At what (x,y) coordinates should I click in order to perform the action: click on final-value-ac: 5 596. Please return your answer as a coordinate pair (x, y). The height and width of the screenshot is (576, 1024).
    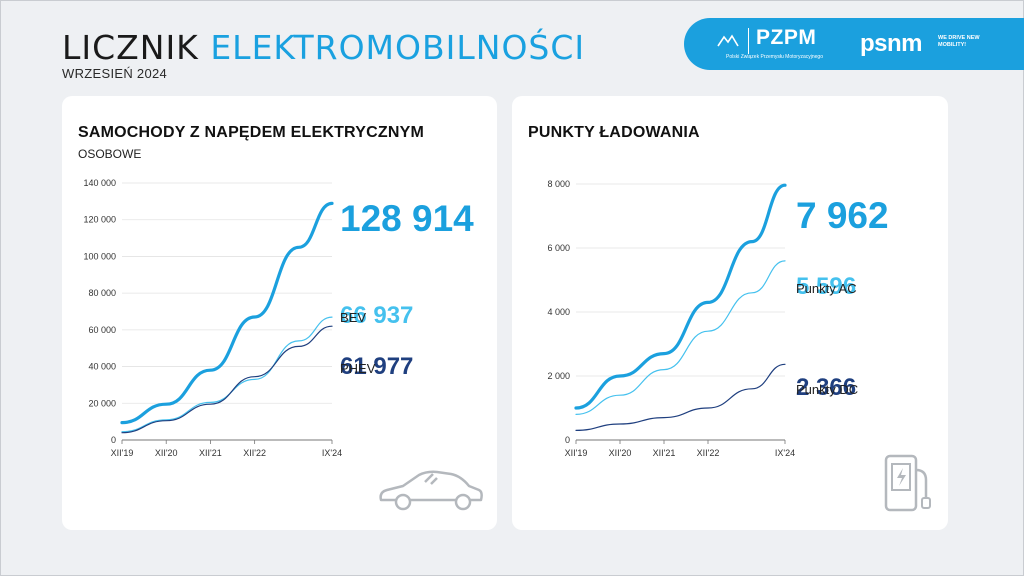
    Looking at the image, I should click on (826, 286).